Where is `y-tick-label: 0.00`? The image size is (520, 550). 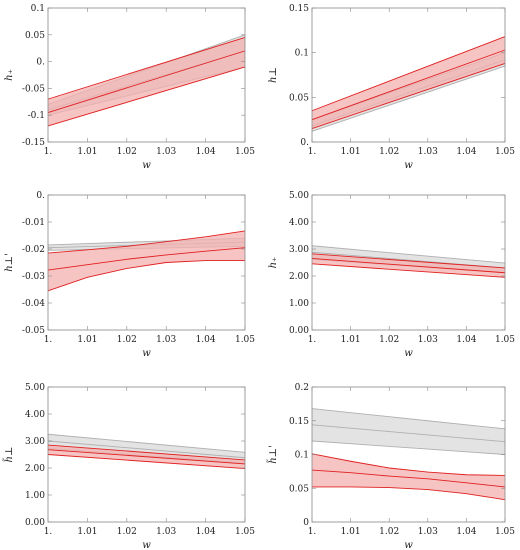 y-tick-label: 0.00 is located at coordinates (35, 523).